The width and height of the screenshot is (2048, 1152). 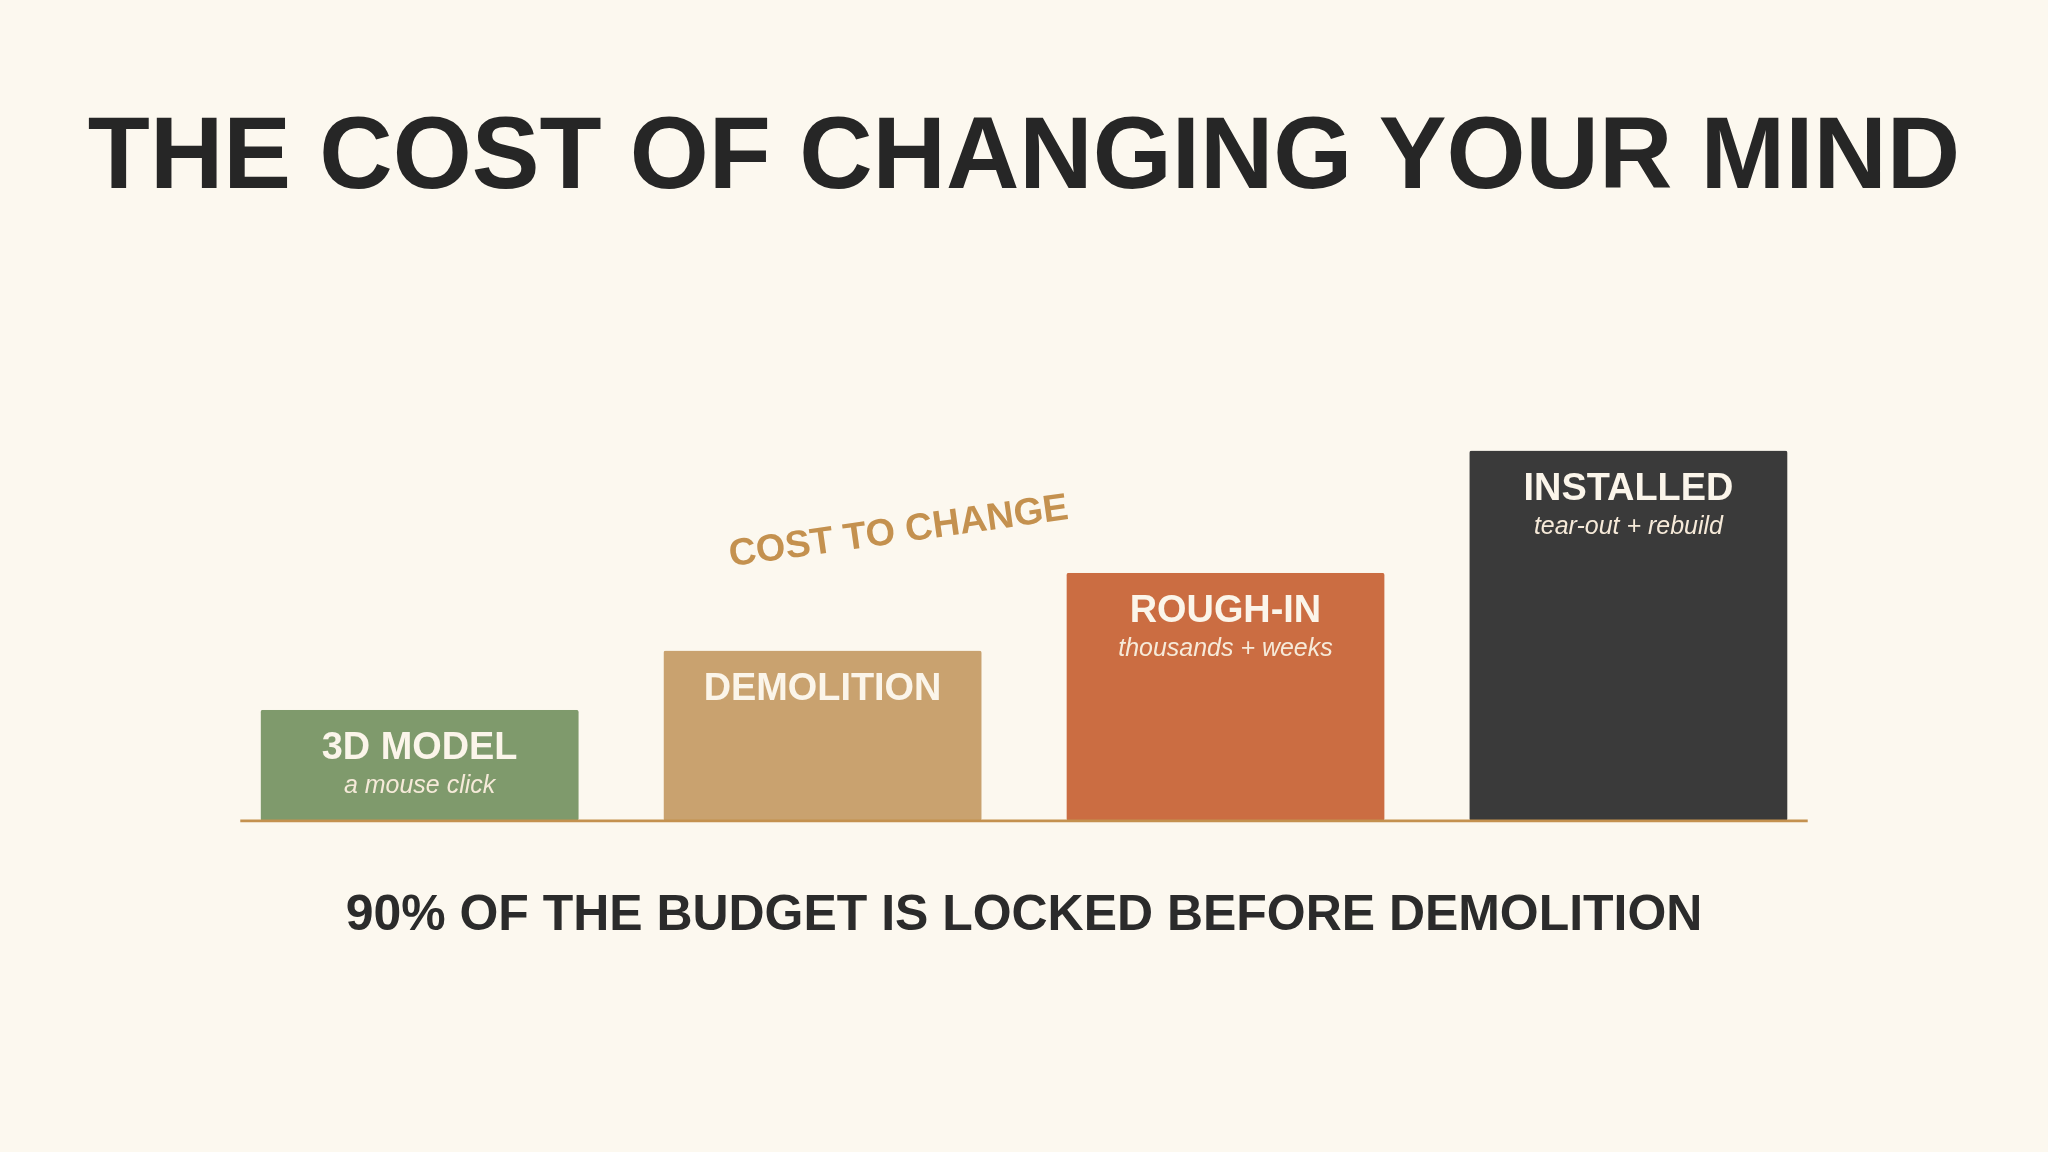 What do you see at coordinates (1225, 647) in the screenshot?
I see `annotation: thousands + weeks` at bounding box center [1225, 647].